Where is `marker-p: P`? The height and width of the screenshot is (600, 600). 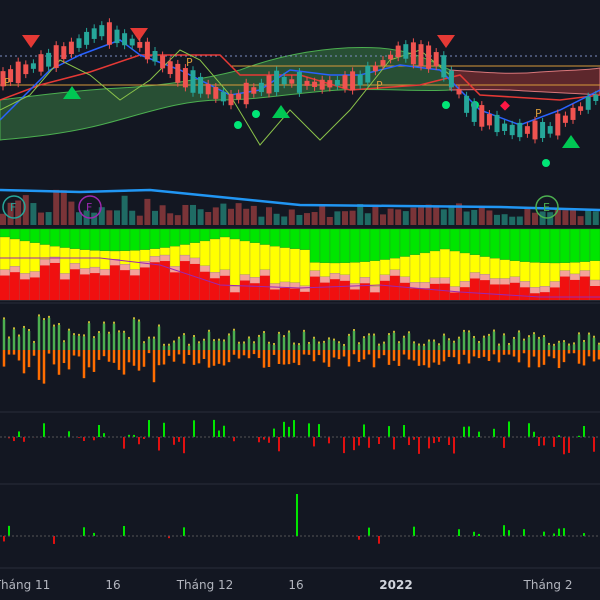
marker-p: P is located at coordinates (379, 85).